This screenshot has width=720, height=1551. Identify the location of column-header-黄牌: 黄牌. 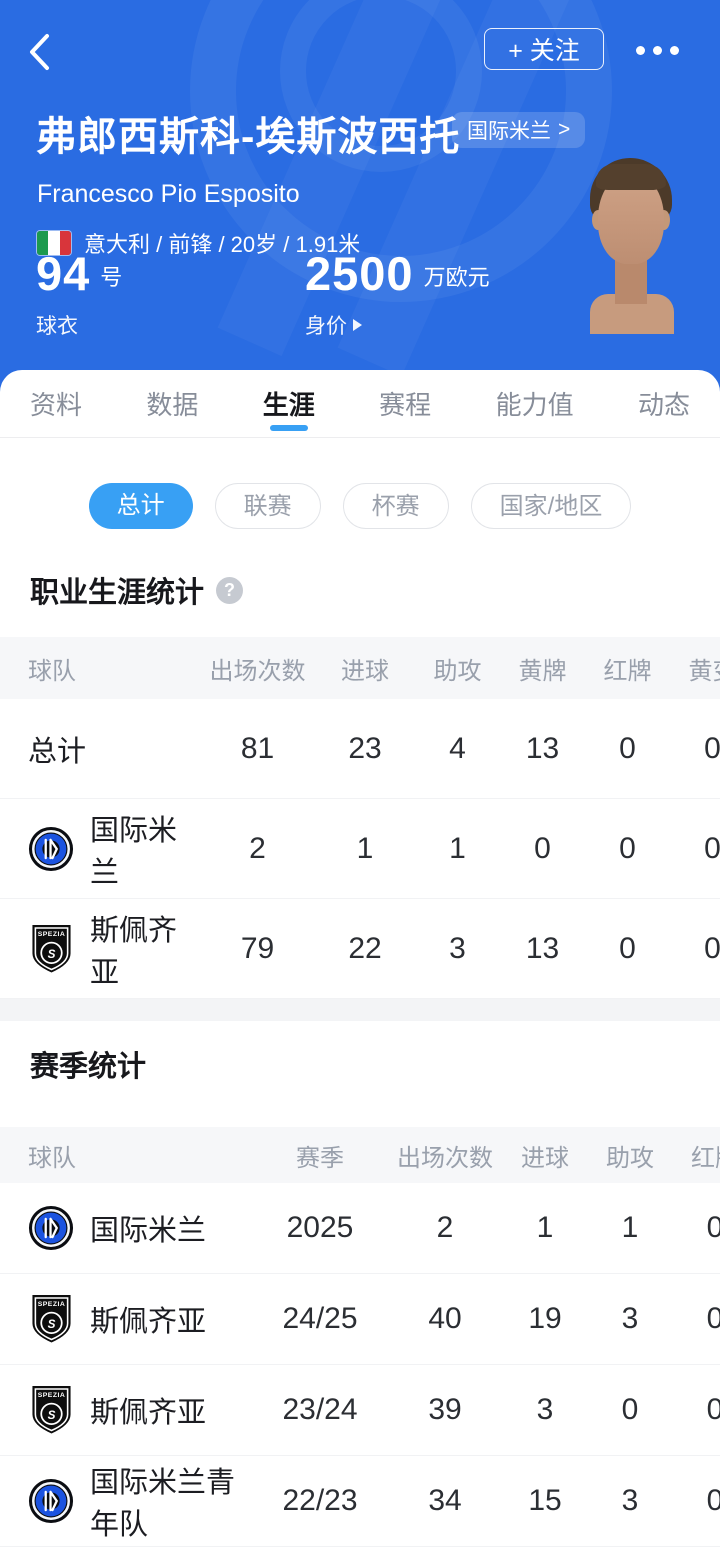
(542, 671).